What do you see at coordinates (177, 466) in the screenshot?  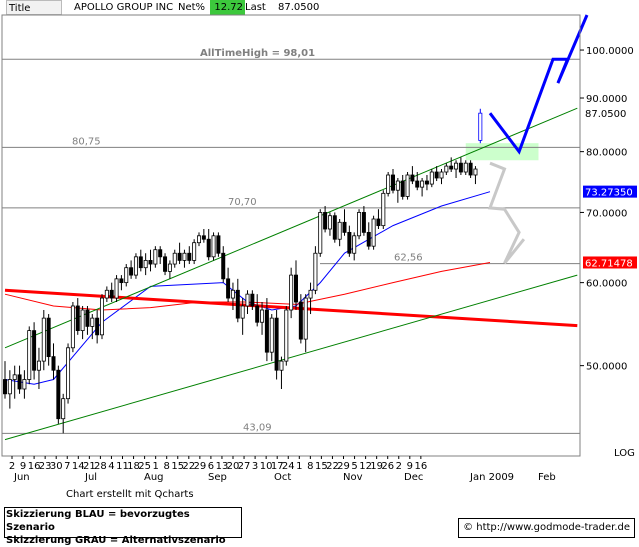 I see `x-tick-label: 15` at bounding box center [177, 466].